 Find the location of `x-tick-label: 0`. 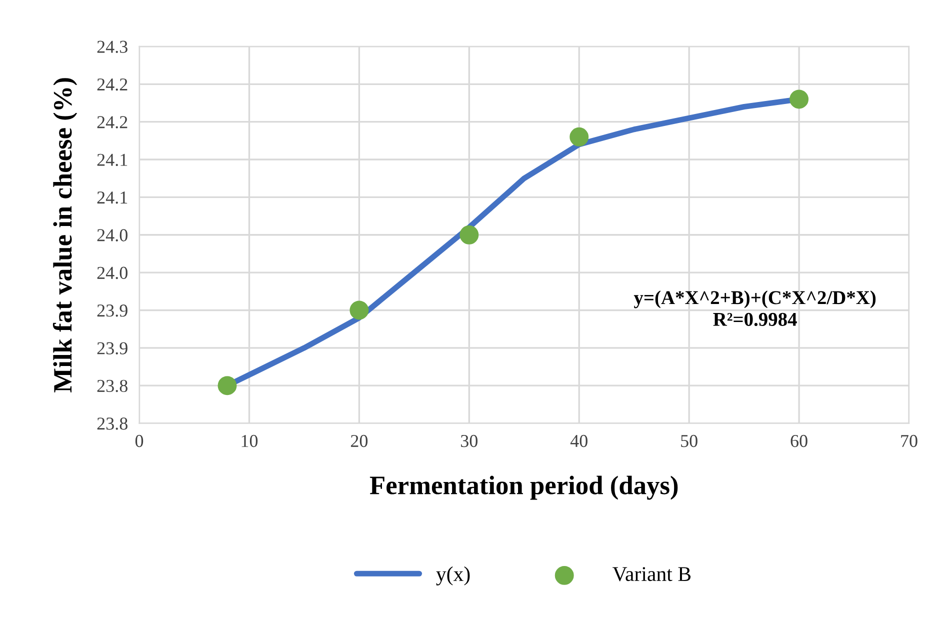

x-tick-label: 0 is located at coordinates (139, 441).